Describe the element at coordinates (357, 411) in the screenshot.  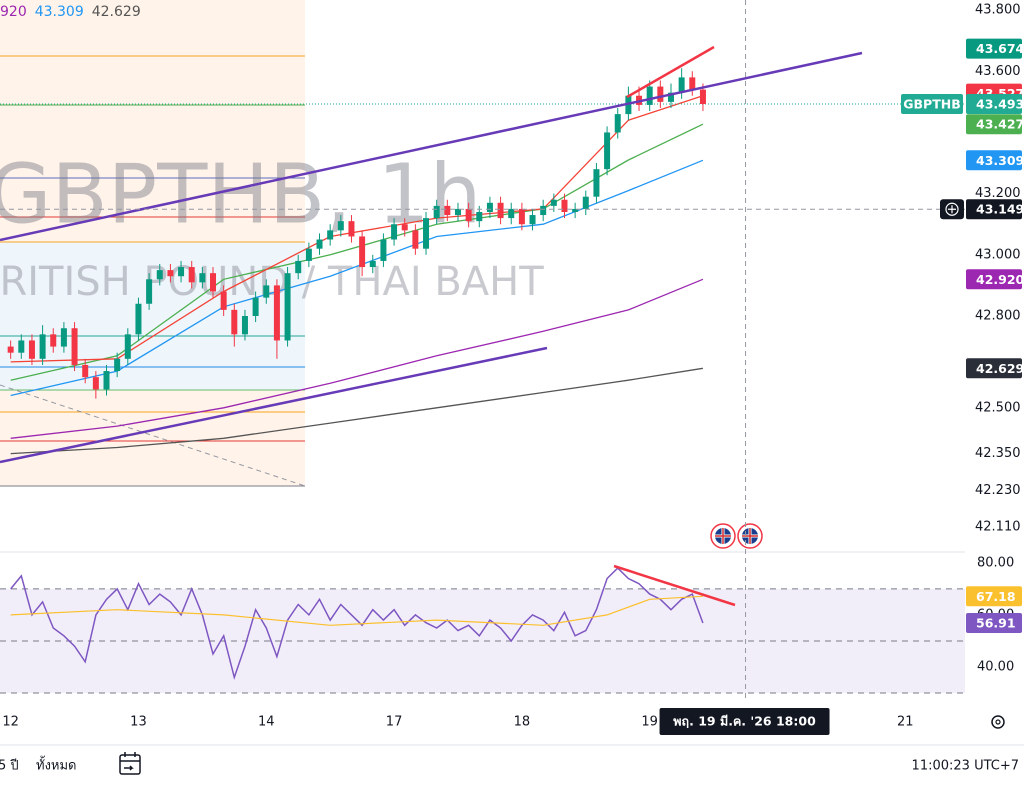
I see `moving-average` at that location.